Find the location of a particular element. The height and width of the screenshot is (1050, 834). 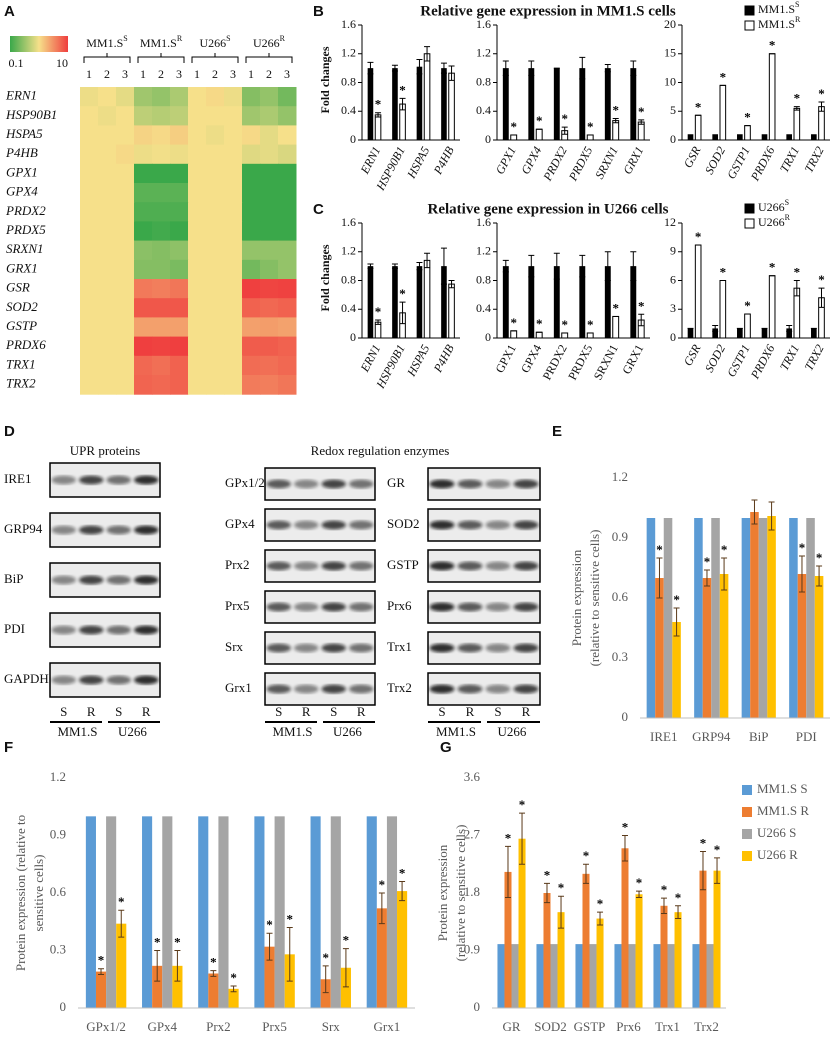

x-tick-label: GR is located at coordinates (511, 1026).